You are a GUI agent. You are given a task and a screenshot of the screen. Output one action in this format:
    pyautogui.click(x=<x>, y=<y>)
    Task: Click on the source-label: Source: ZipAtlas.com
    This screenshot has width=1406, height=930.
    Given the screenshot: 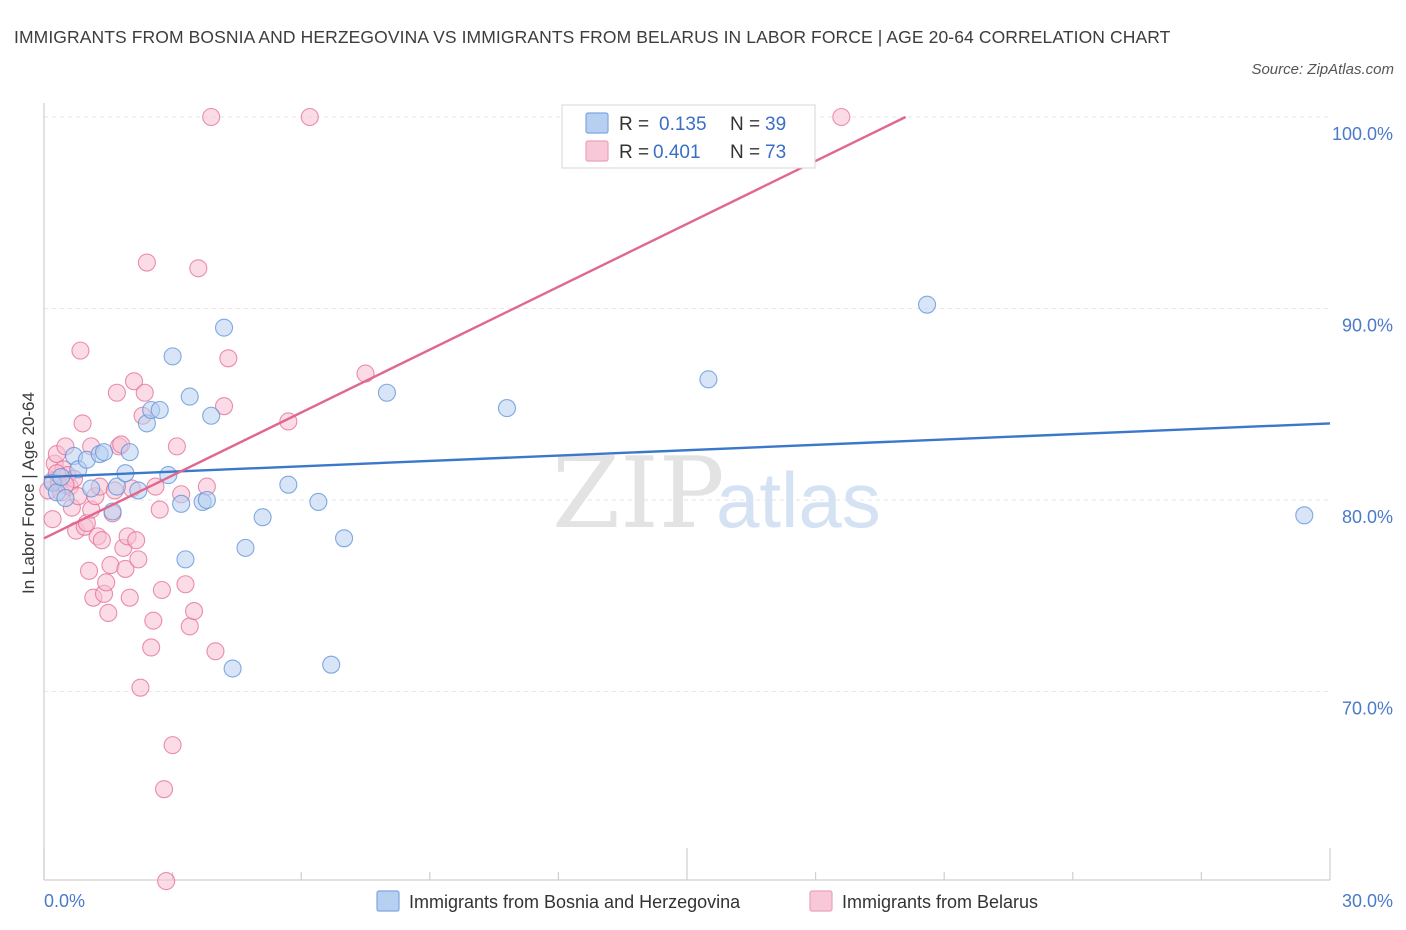 What is the action you would take?
    pyautogui.click(x=1322, y=69)
    